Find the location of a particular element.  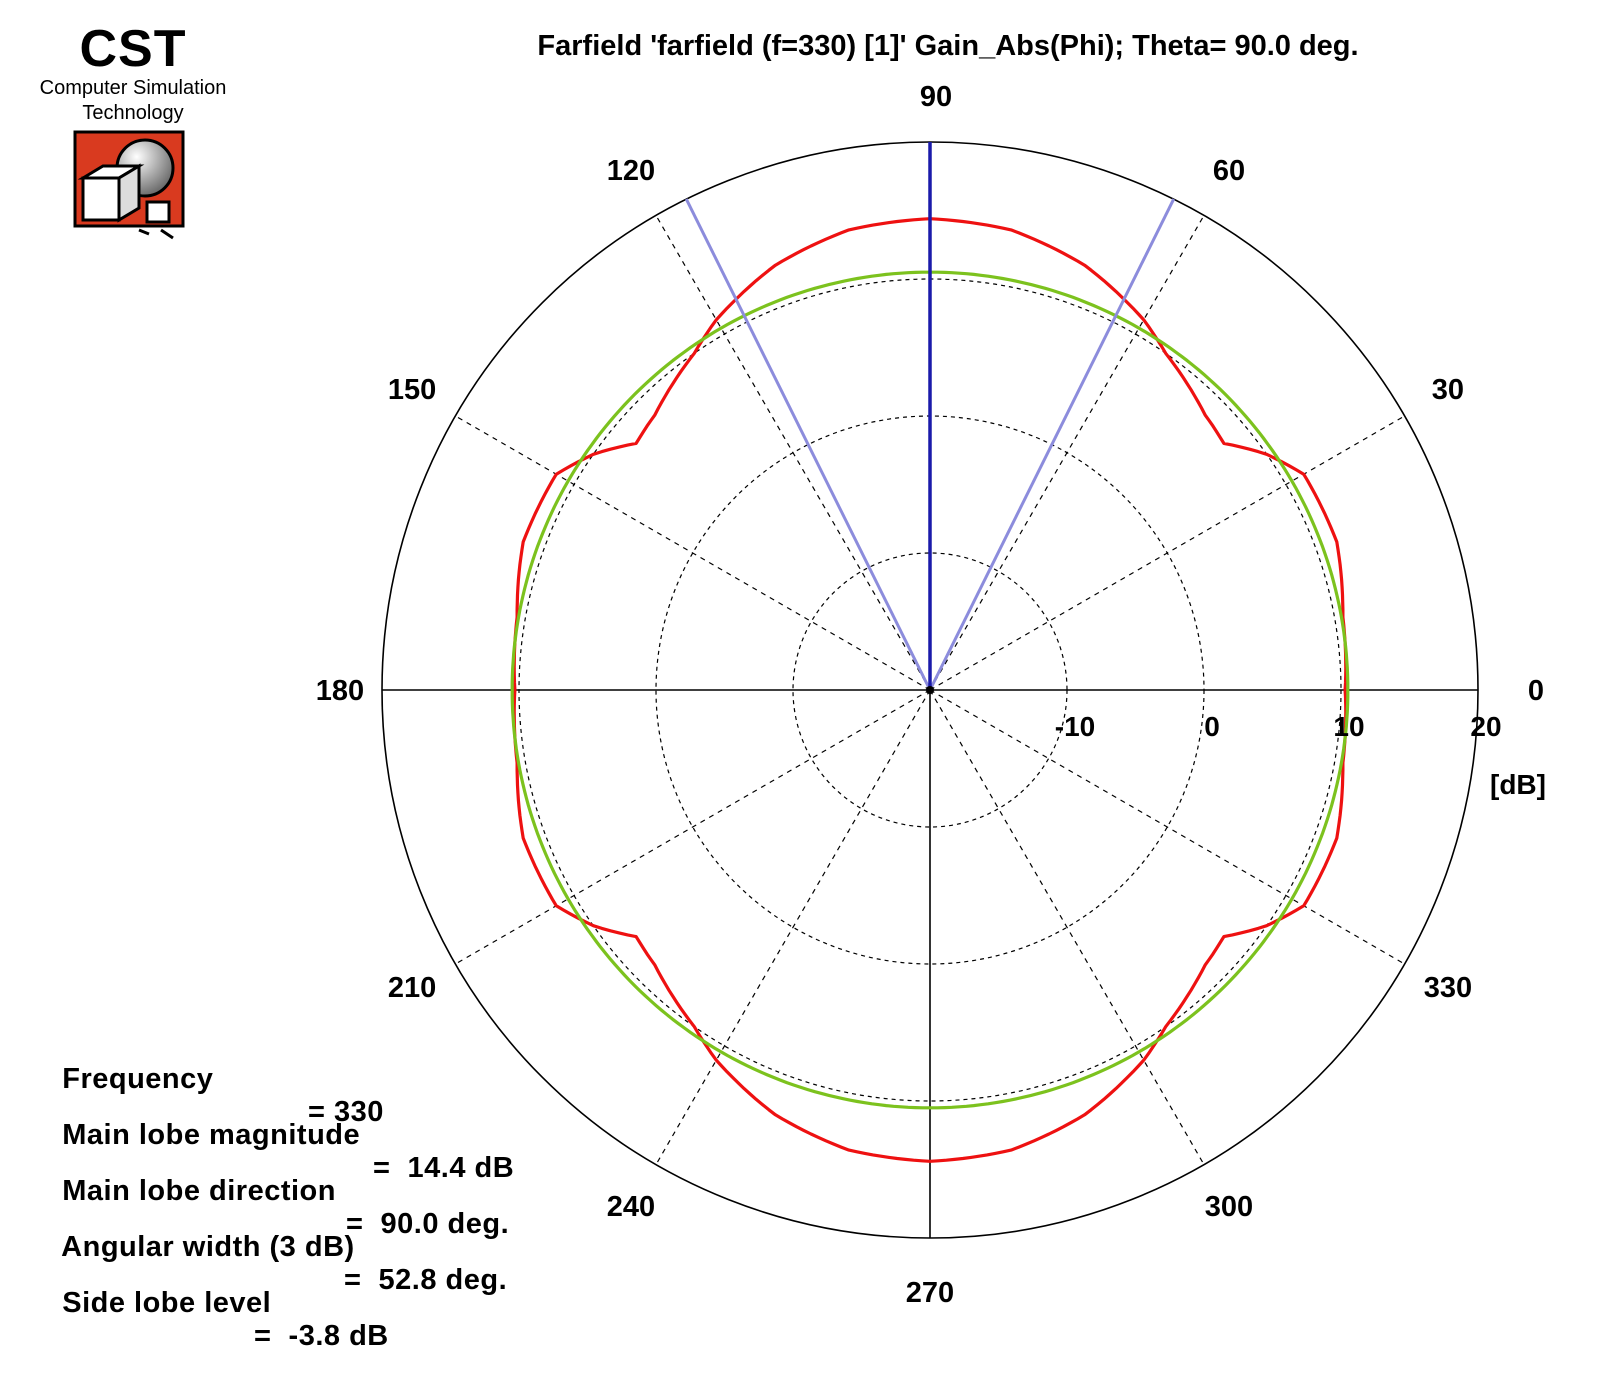

cst-logo: CST Computer Simulation Technology is located at coordinates (133, 130).